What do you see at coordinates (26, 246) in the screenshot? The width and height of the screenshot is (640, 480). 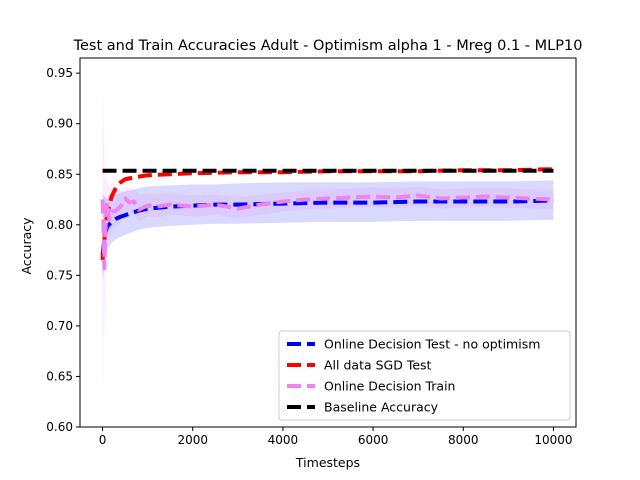 I see `y-axis-label: Accuracy` at bounding box center [26, 246].